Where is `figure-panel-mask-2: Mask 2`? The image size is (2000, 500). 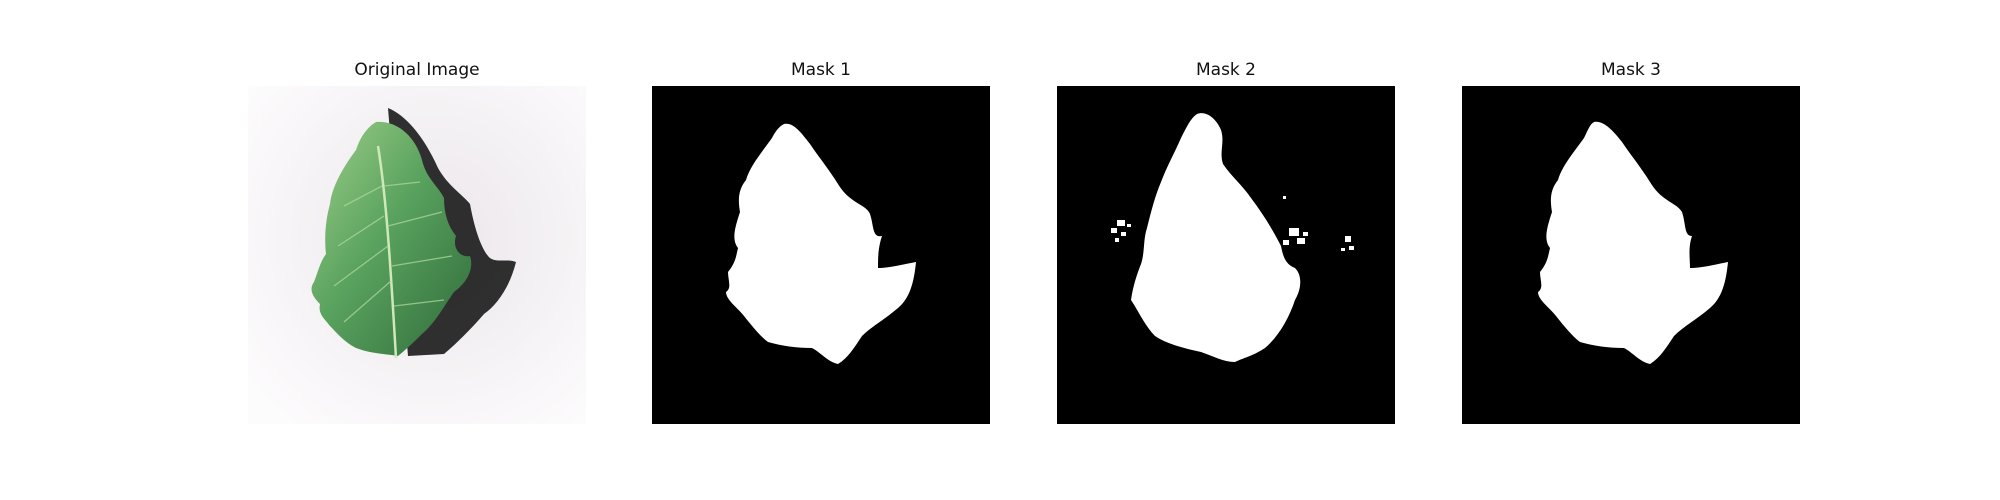
figure-panel-mask-2: Mask 2 is located at coordinates (1226, 242).